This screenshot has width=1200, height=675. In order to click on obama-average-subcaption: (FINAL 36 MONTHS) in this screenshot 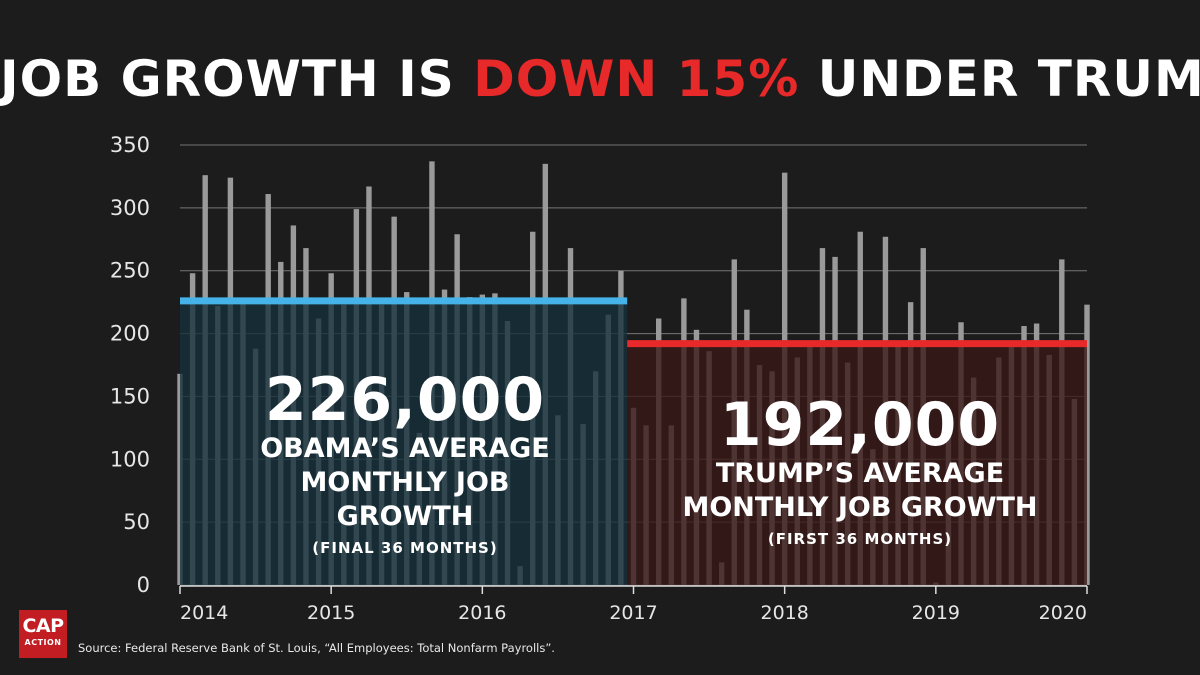, I will do `click(405, 548)`.